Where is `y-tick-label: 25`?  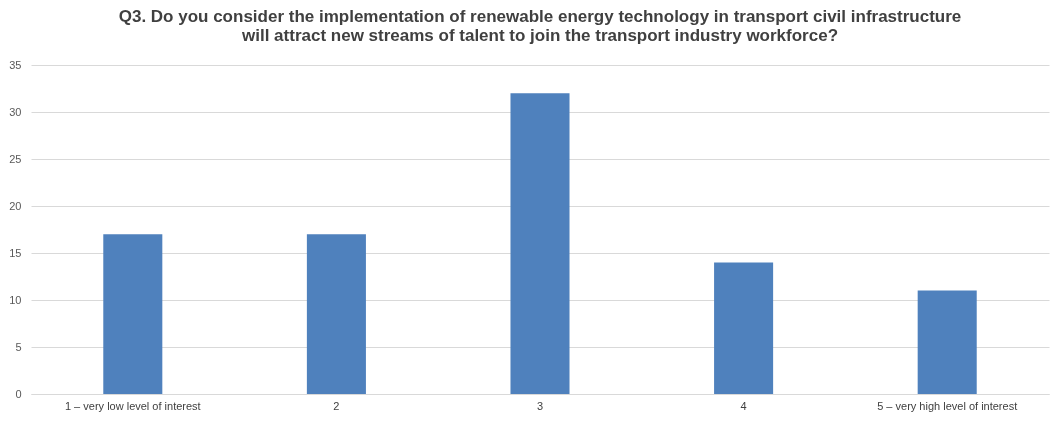
y-tick-label: 25 is located at coordinates (15, 158).